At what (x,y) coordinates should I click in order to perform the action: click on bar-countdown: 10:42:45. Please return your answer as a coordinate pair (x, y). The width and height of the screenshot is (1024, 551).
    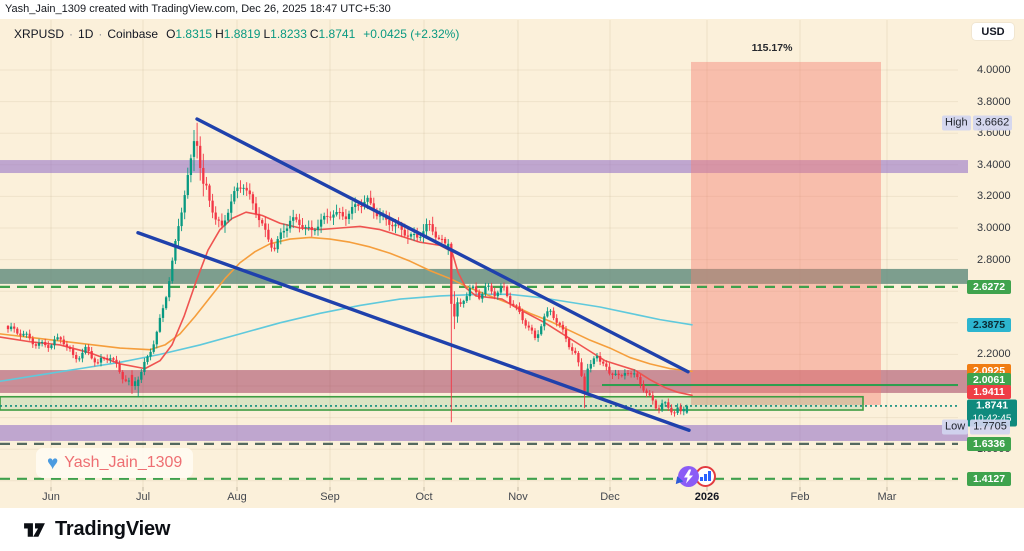
    Looking at the image, I should click on (992, 418).